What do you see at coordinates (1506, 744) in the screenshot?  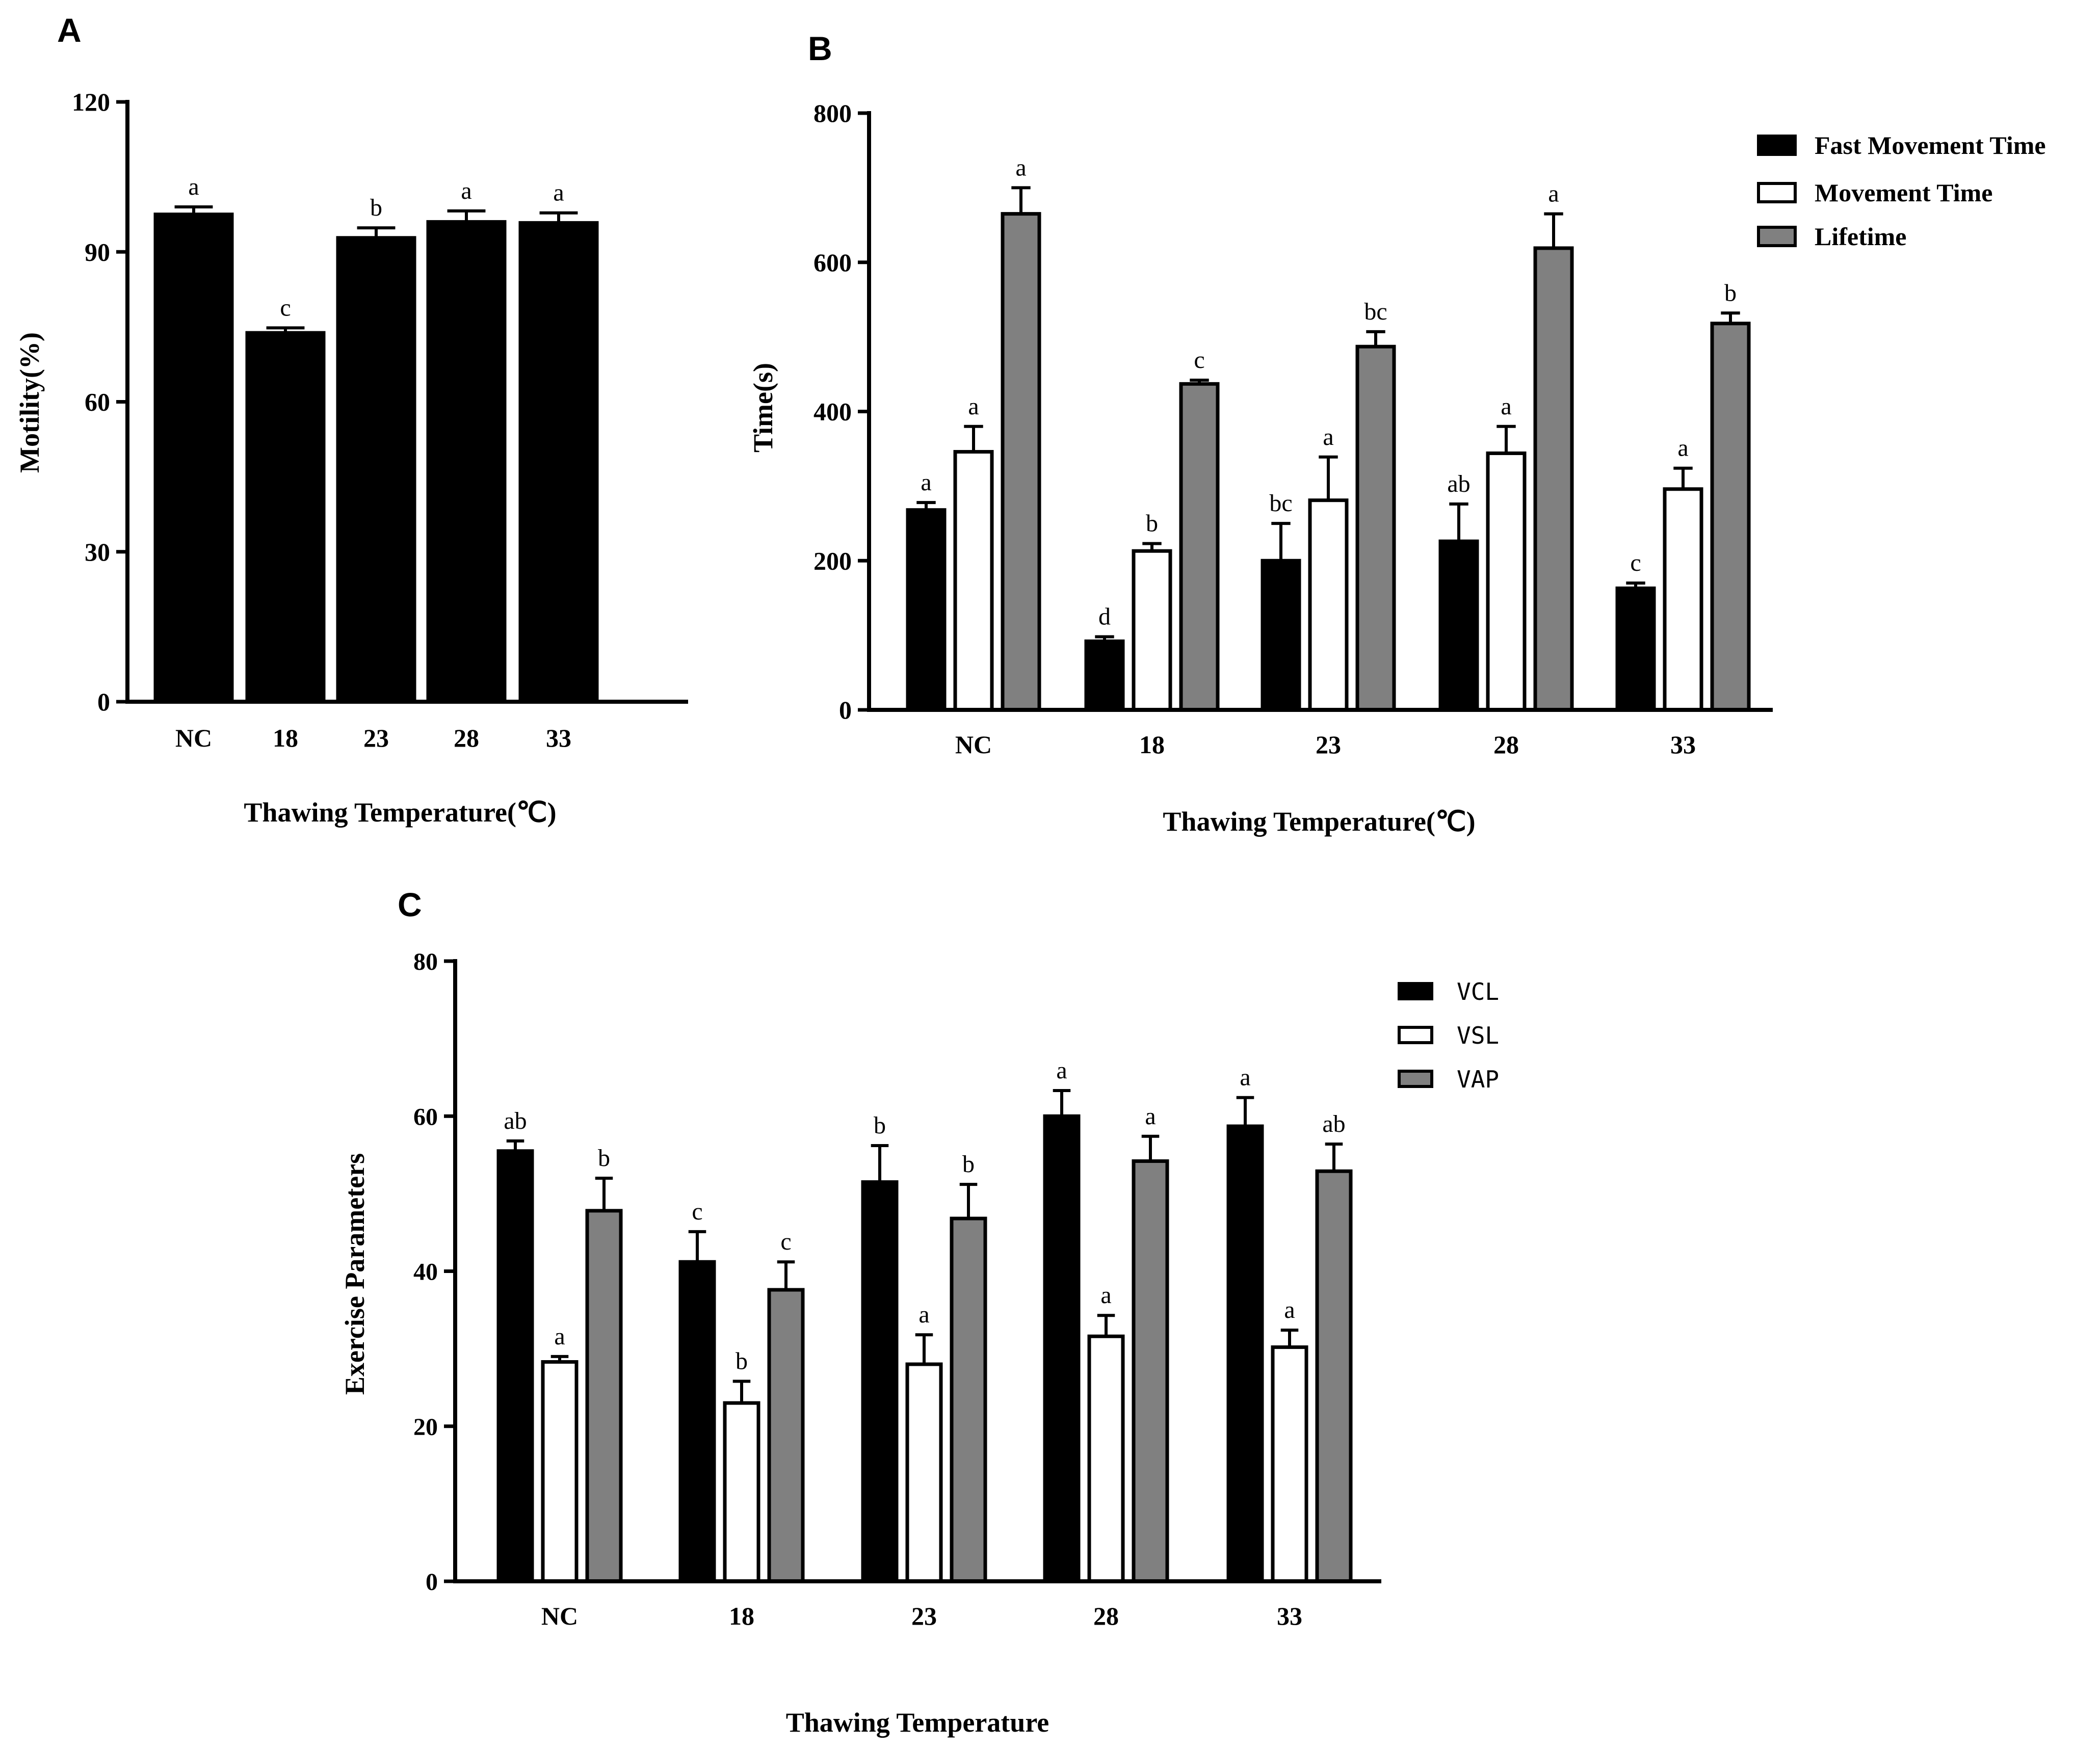 I see `x-category-label: 28` at bounding box center [1506, 744].